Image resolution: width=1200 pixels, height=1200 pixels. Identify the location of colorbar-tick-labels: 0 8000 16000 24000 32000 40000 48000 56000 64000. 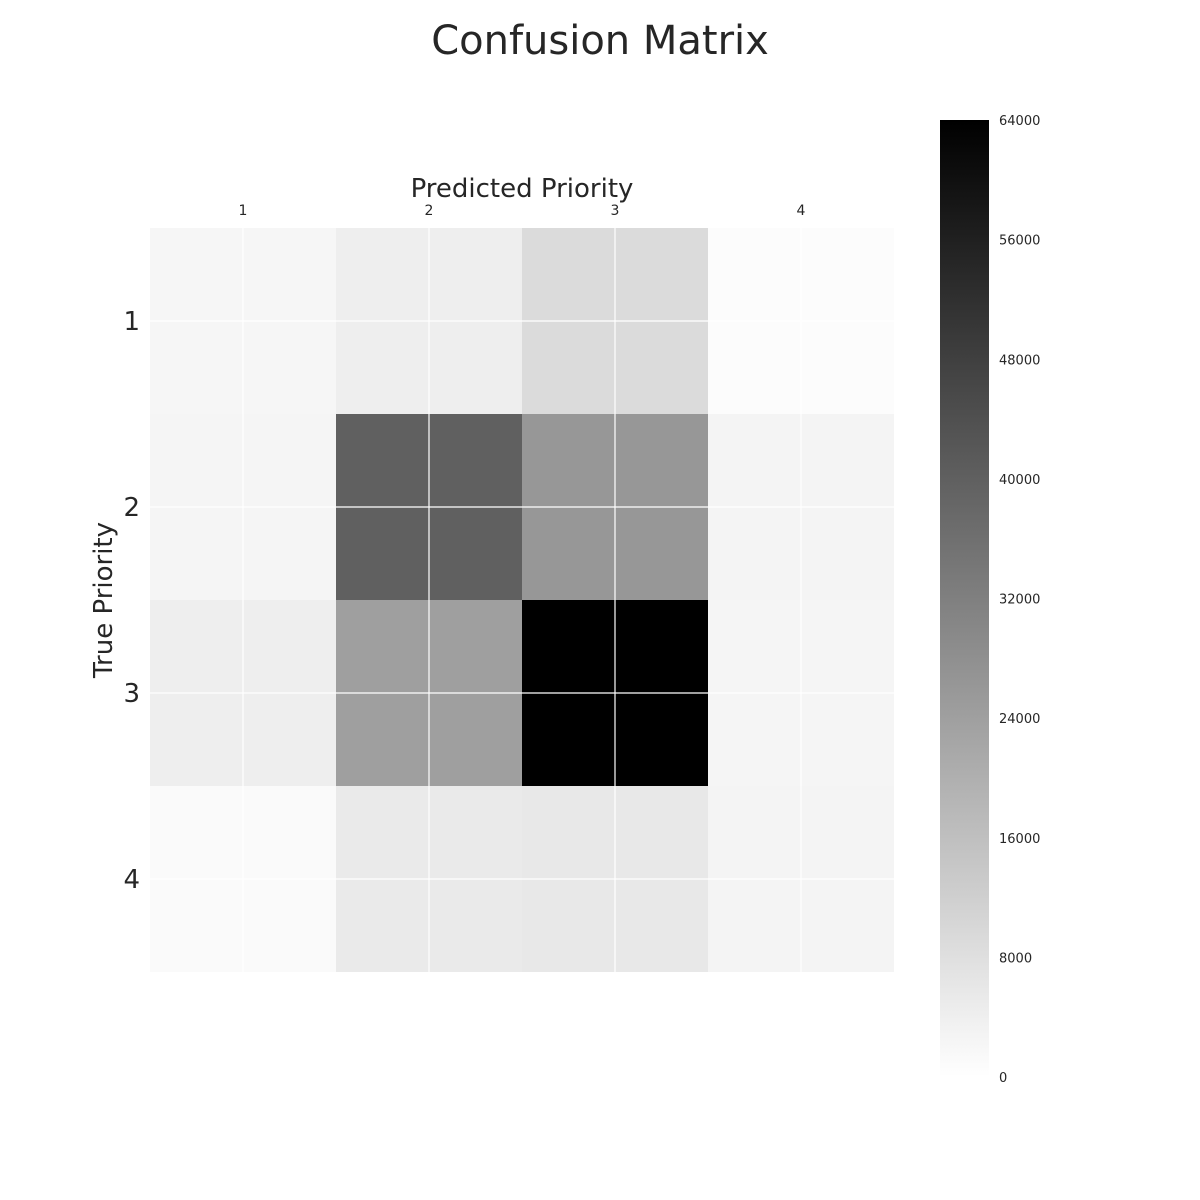
(1019, 600).